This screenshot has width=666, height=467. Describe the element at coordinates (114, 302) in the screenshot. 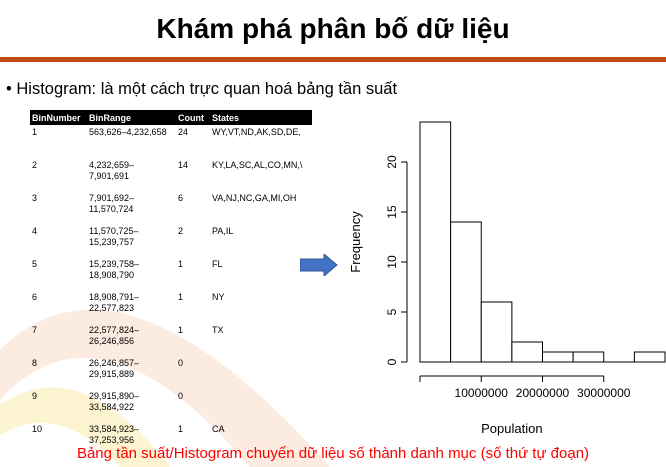

I see `cell-range: 18,908,791– 22,577,823` at that location.